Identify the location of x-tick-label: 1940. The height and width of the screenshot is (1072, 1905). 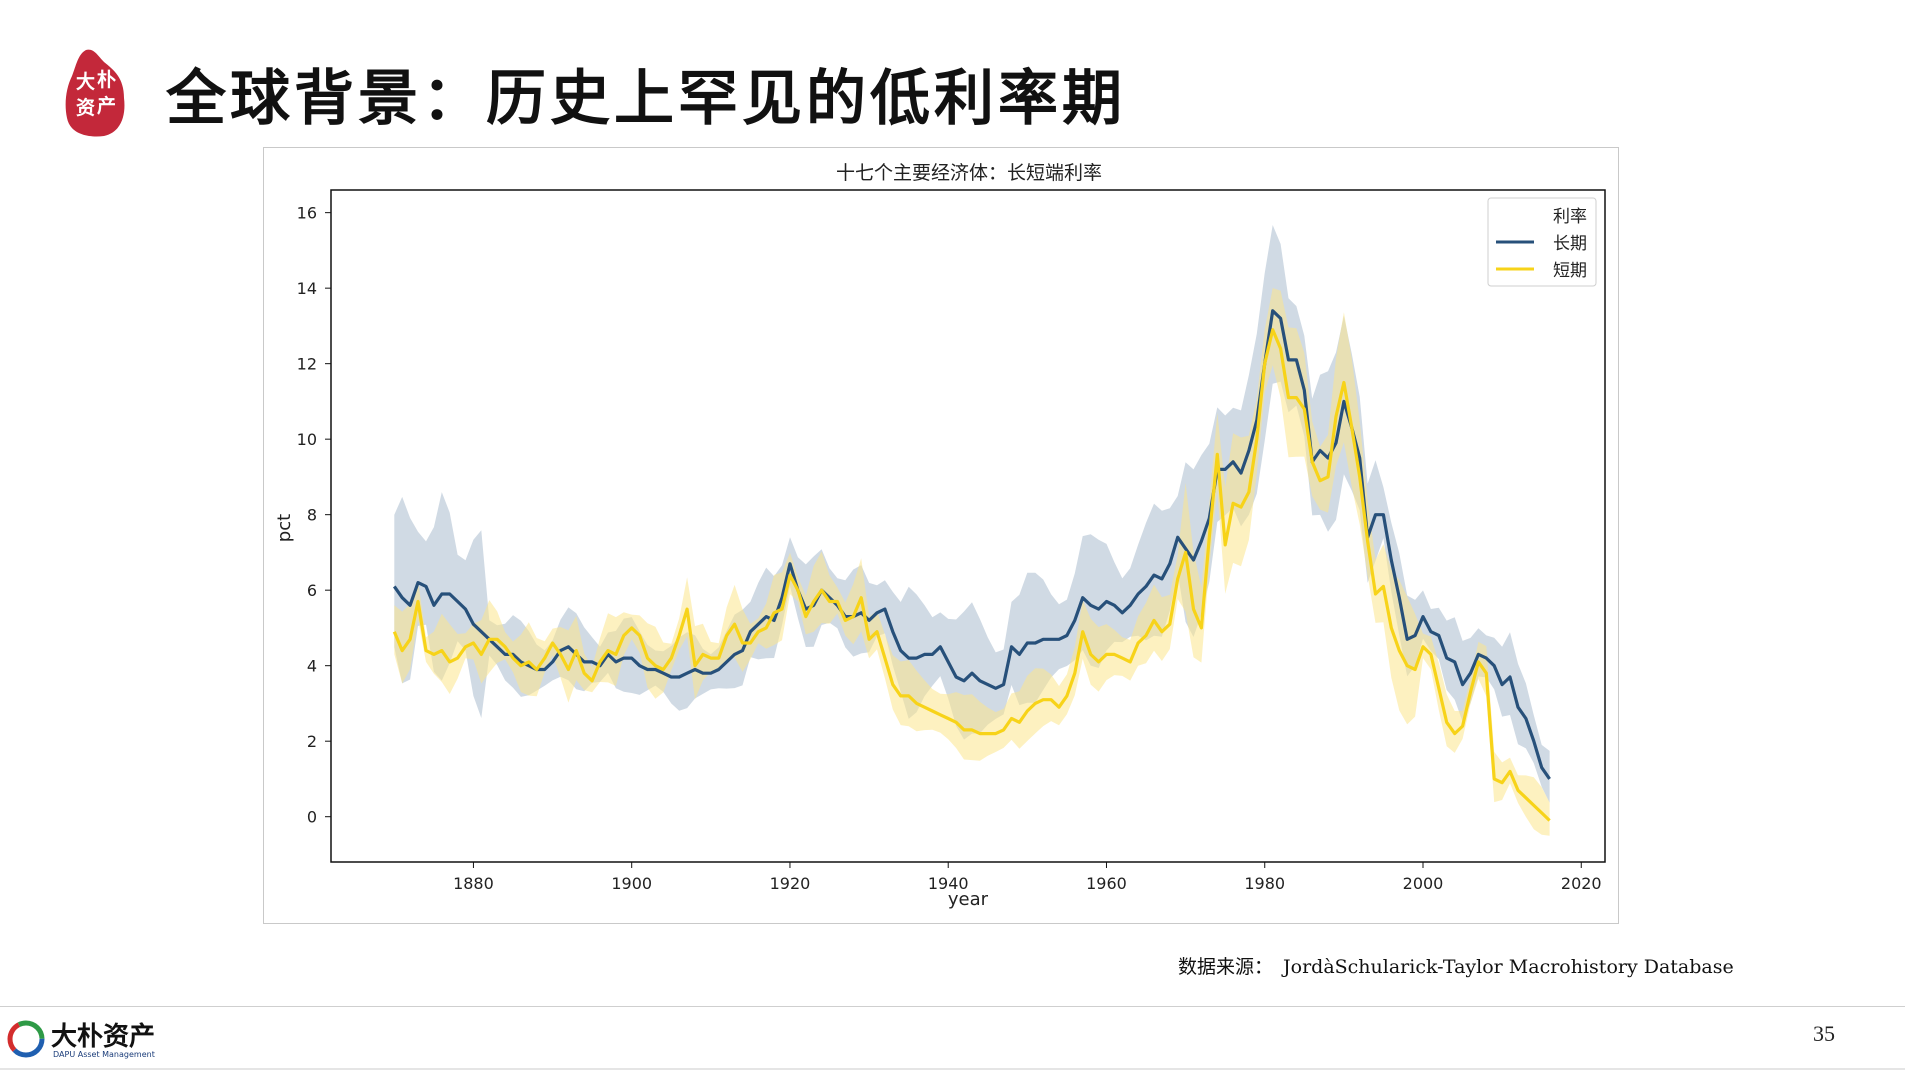
(948, 883).